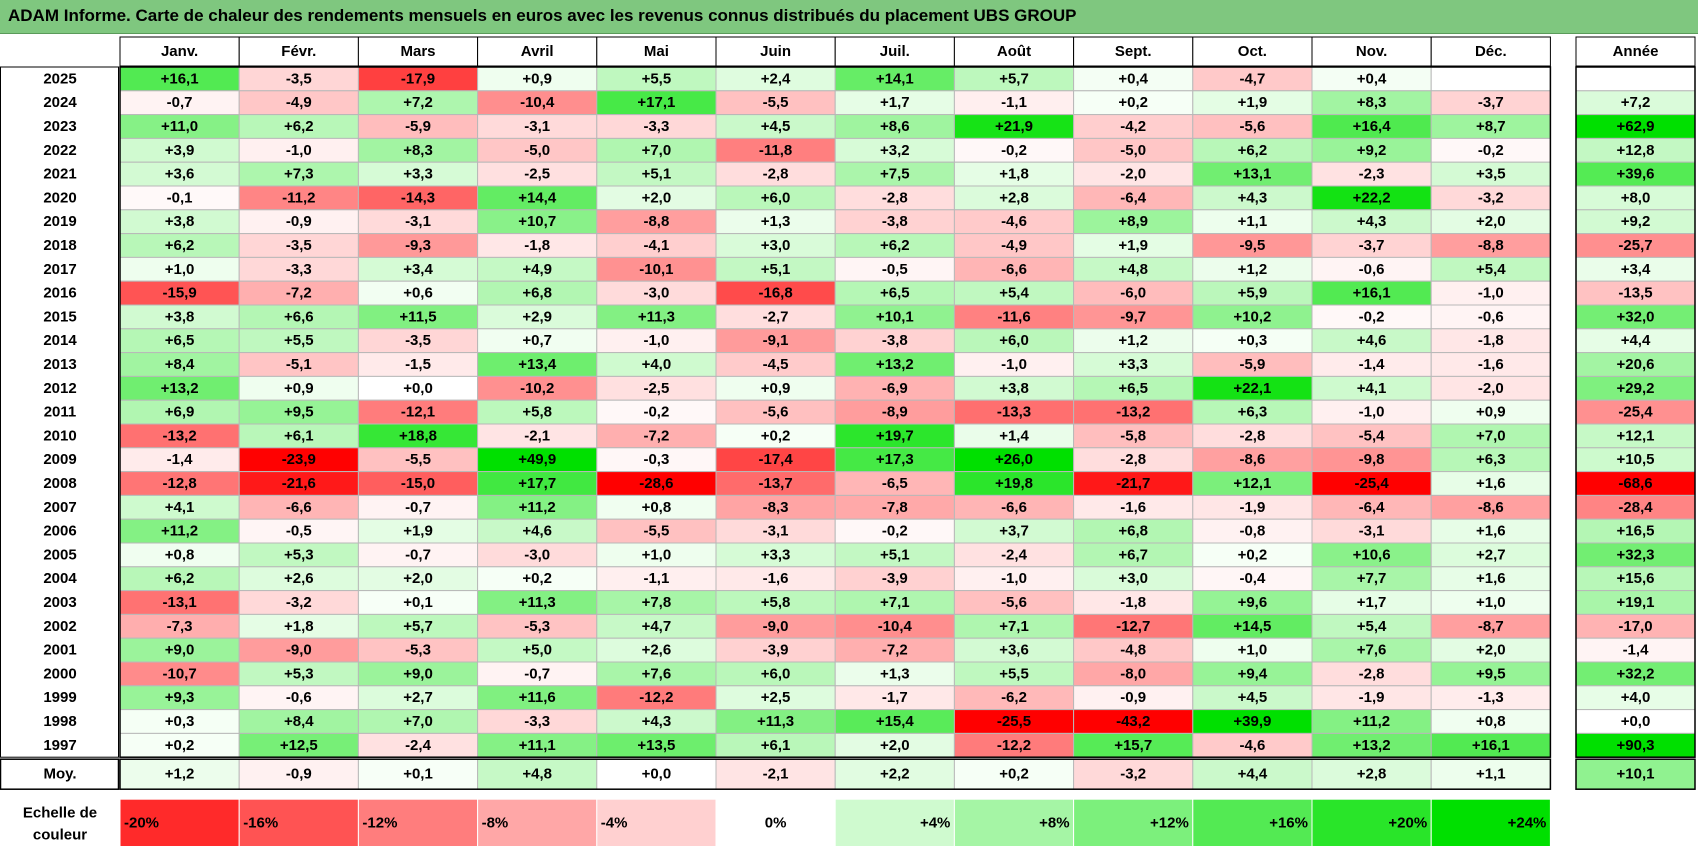 The height and width of the screenshot is (848, 1698). What do you see at coordinates (656, 531) in the screenshot?
I see `cell-value-label: -5,5` at bounding box center [656, 531].